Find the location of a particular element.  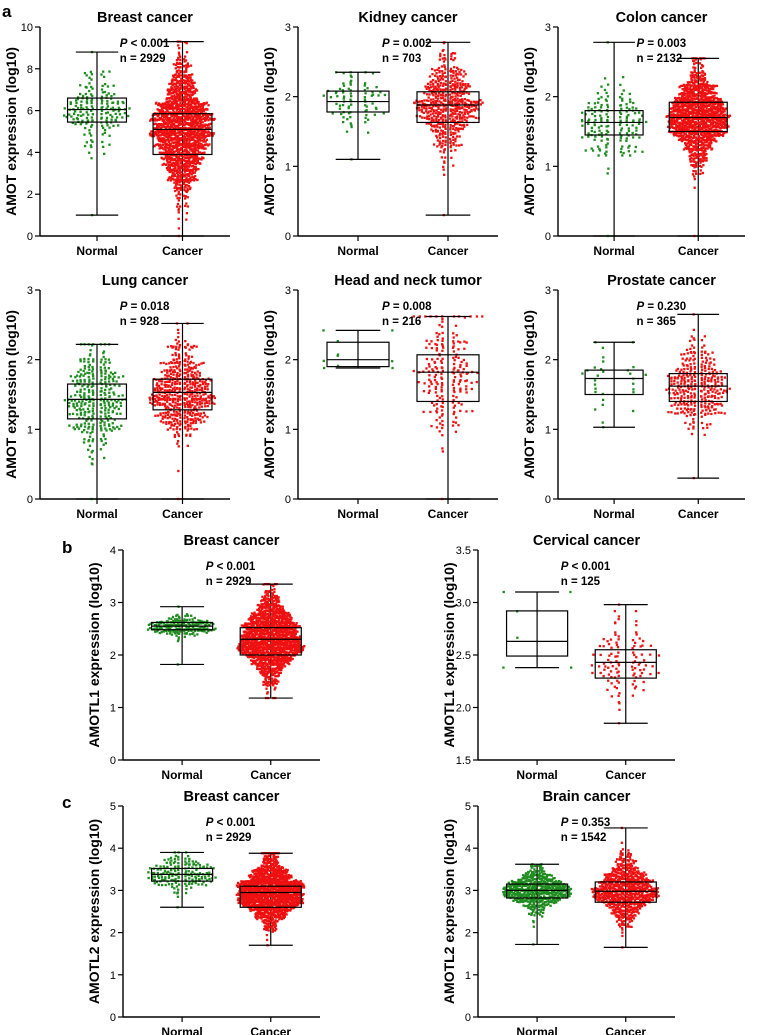

chart-title: Breast cancer is located at coordinates (232, 541).